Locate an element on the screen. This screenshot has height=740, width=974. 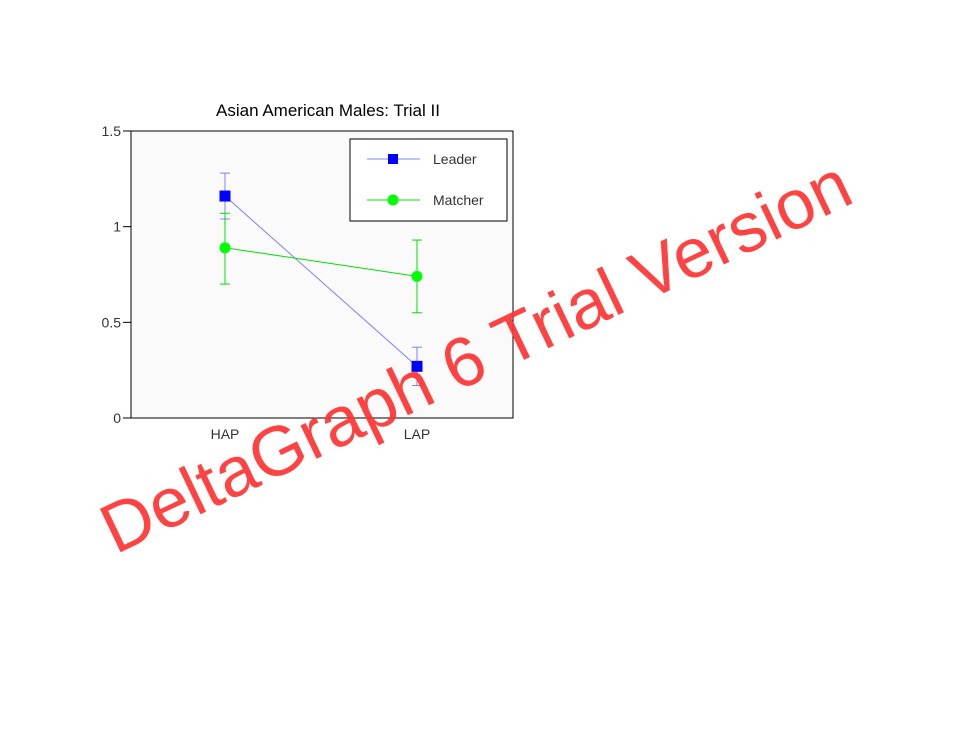
y-tick-label: 0 is located at coordinates (117, 418).